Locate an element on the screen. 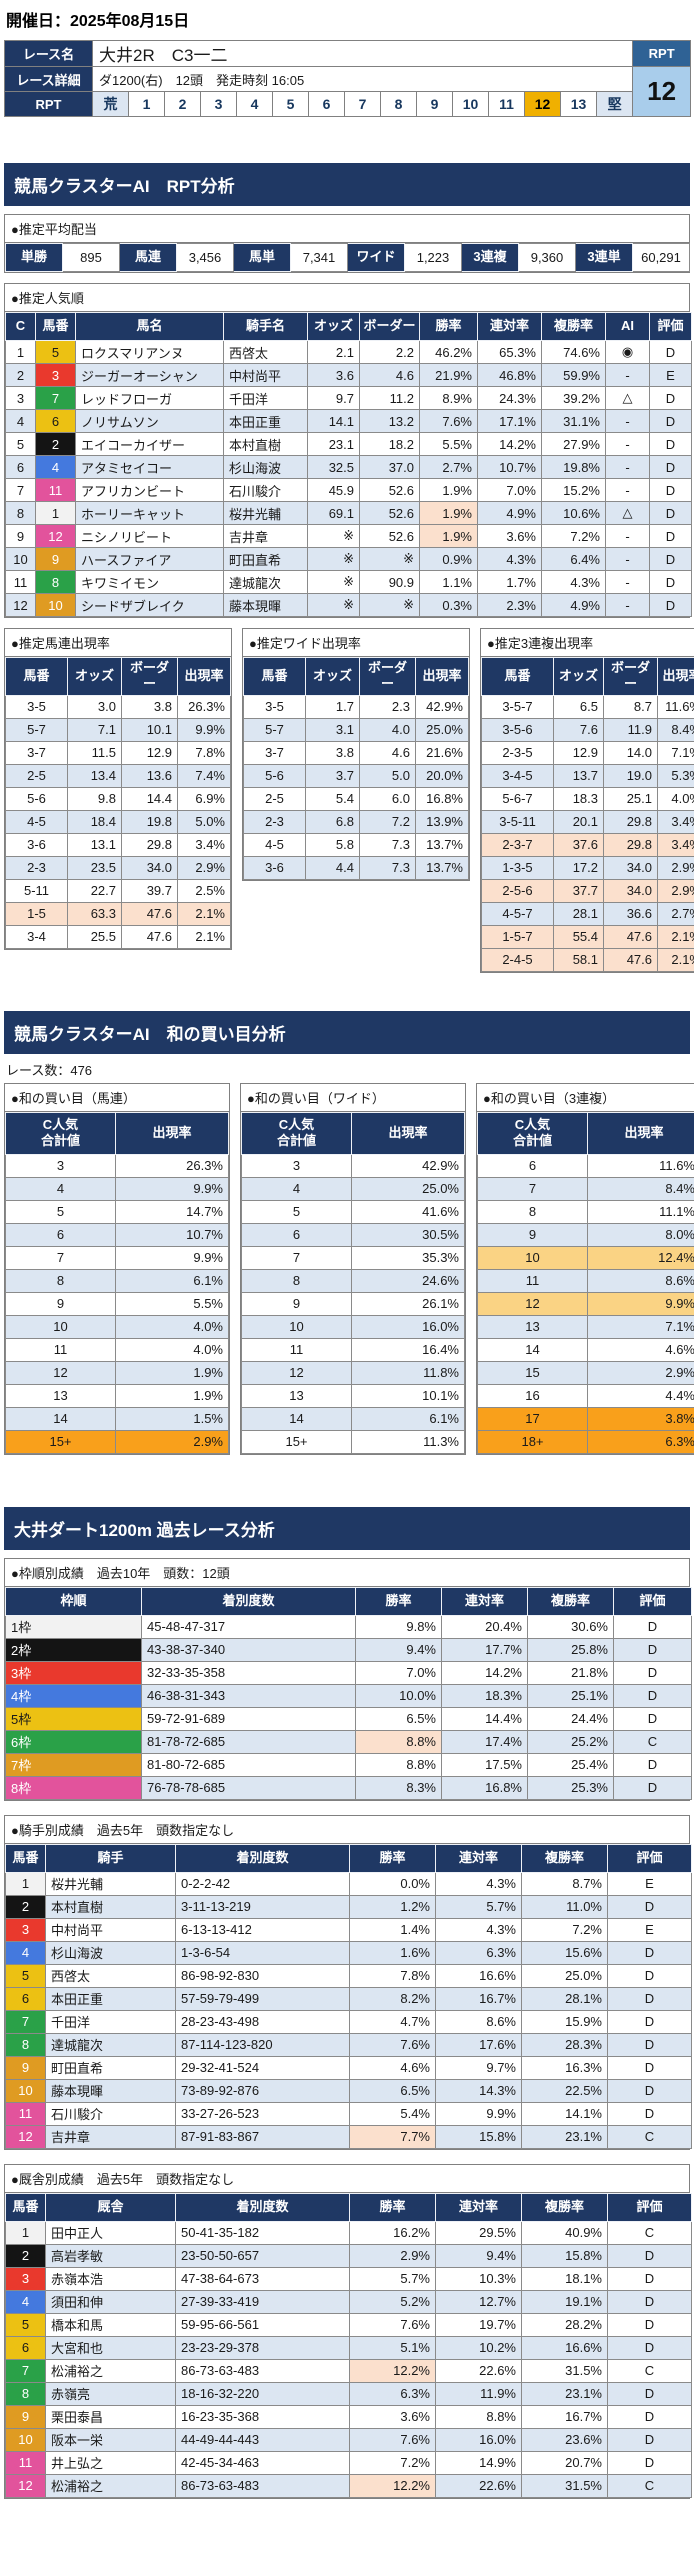  cell-border: 4.0 is located at coordinates (387, 729).